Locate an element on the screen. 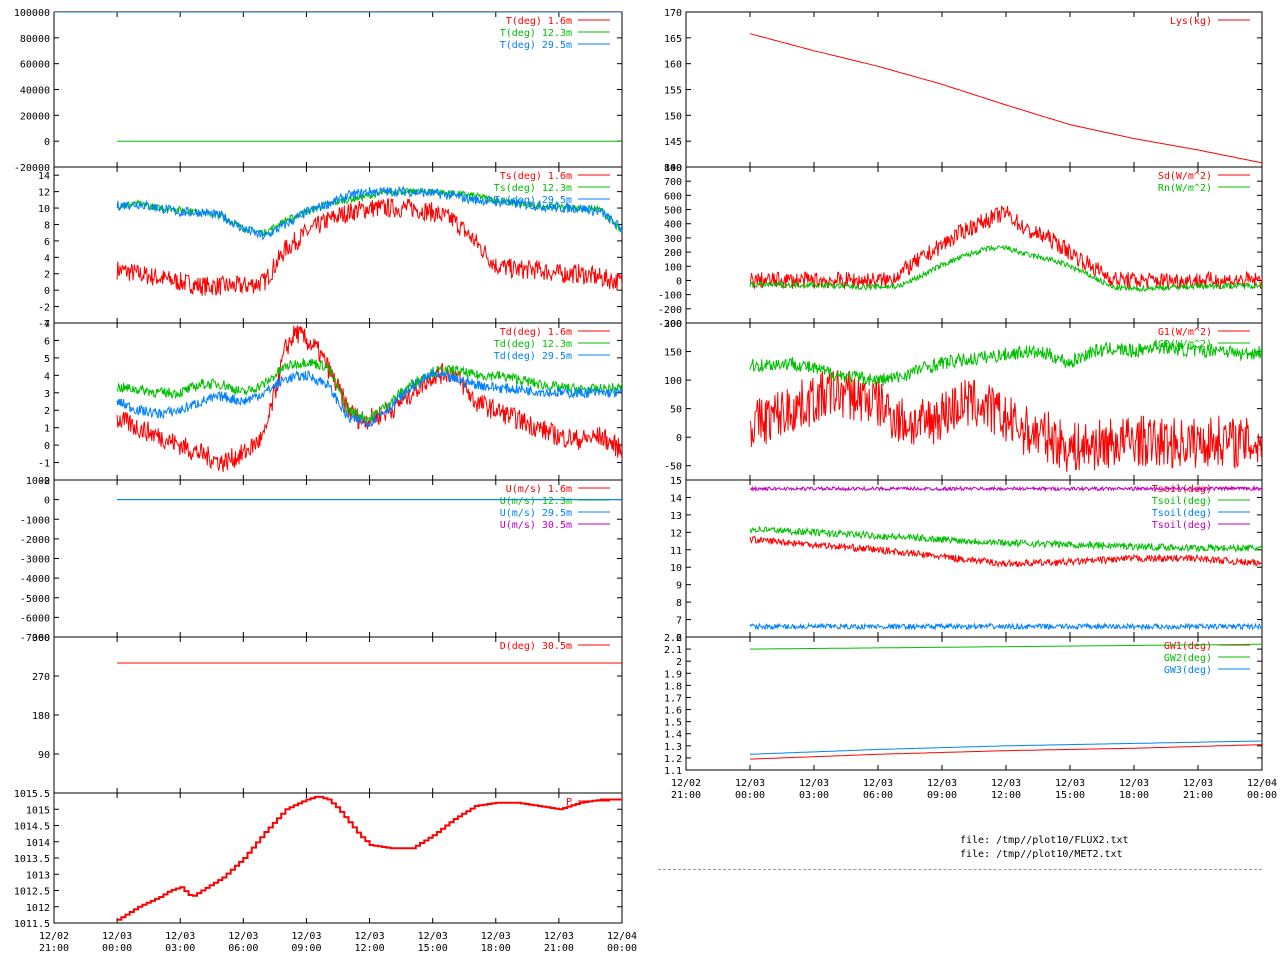  y-tick-label: 13 is located at coordinates (676, 516).